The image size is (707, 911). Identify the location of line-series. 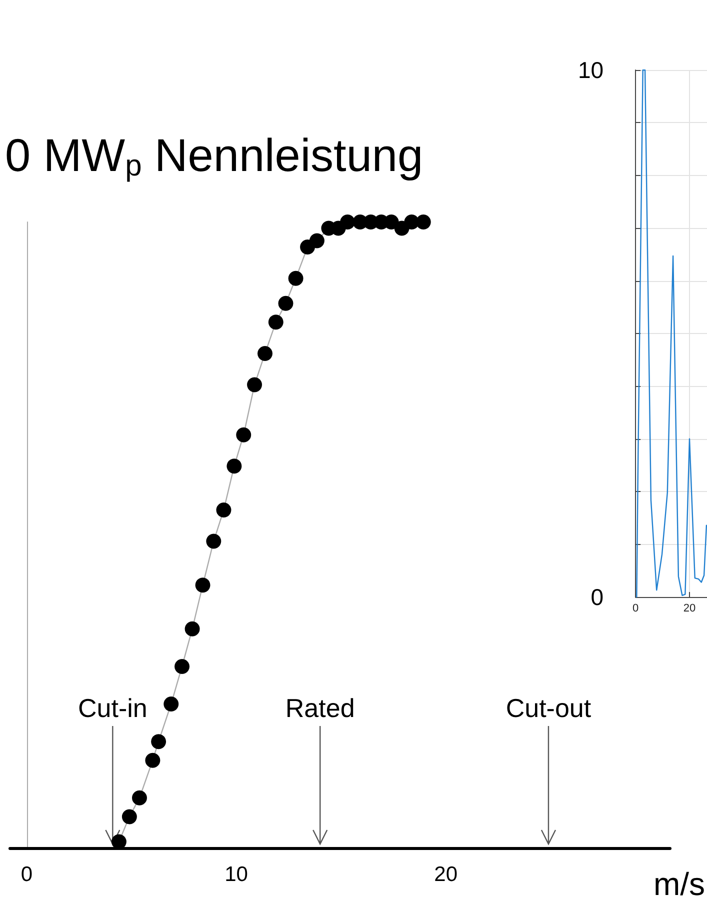
(671, 333).